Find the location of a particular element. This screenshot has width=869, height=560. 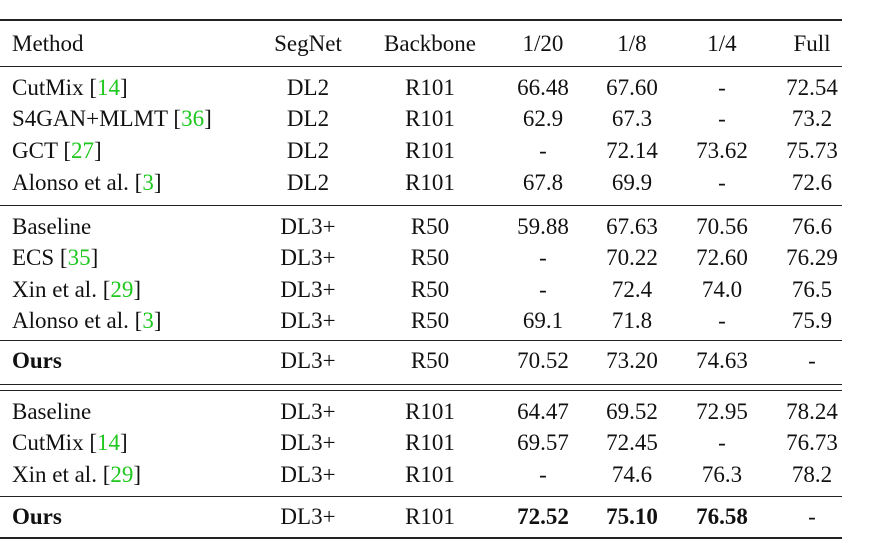

method-text: GCT [ is located at coordinates (41, 150).